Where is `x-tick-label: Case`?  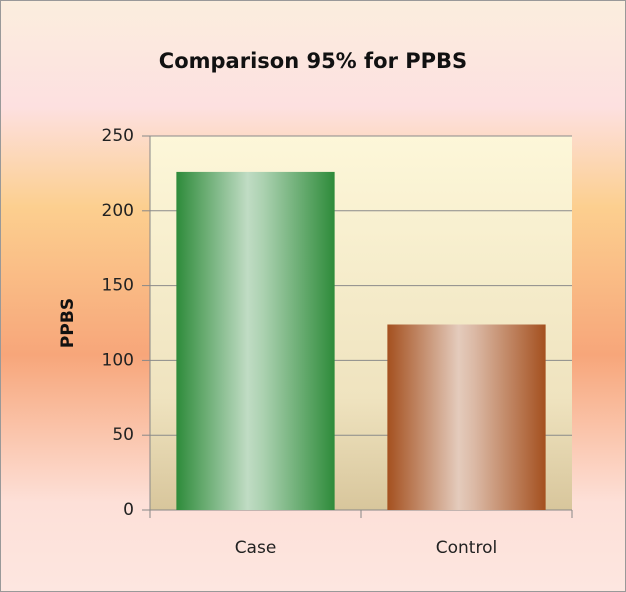 x-tick-label: Case is located at coordinates (256, 548).